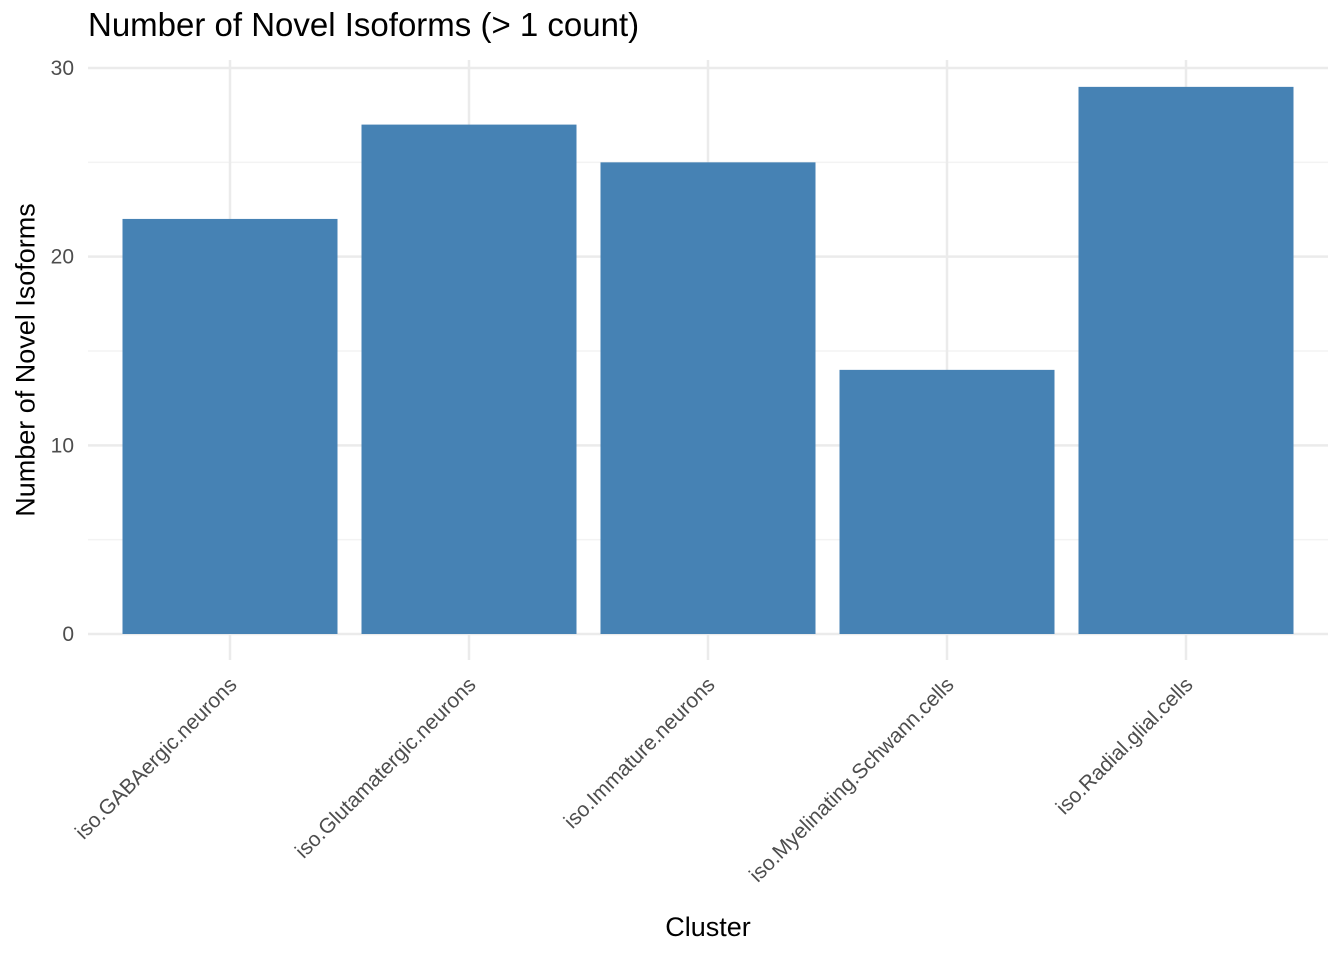  Describe the element at coordinates (62, 257) in the screenshot. I see `y-tick-label: 20` at that location.